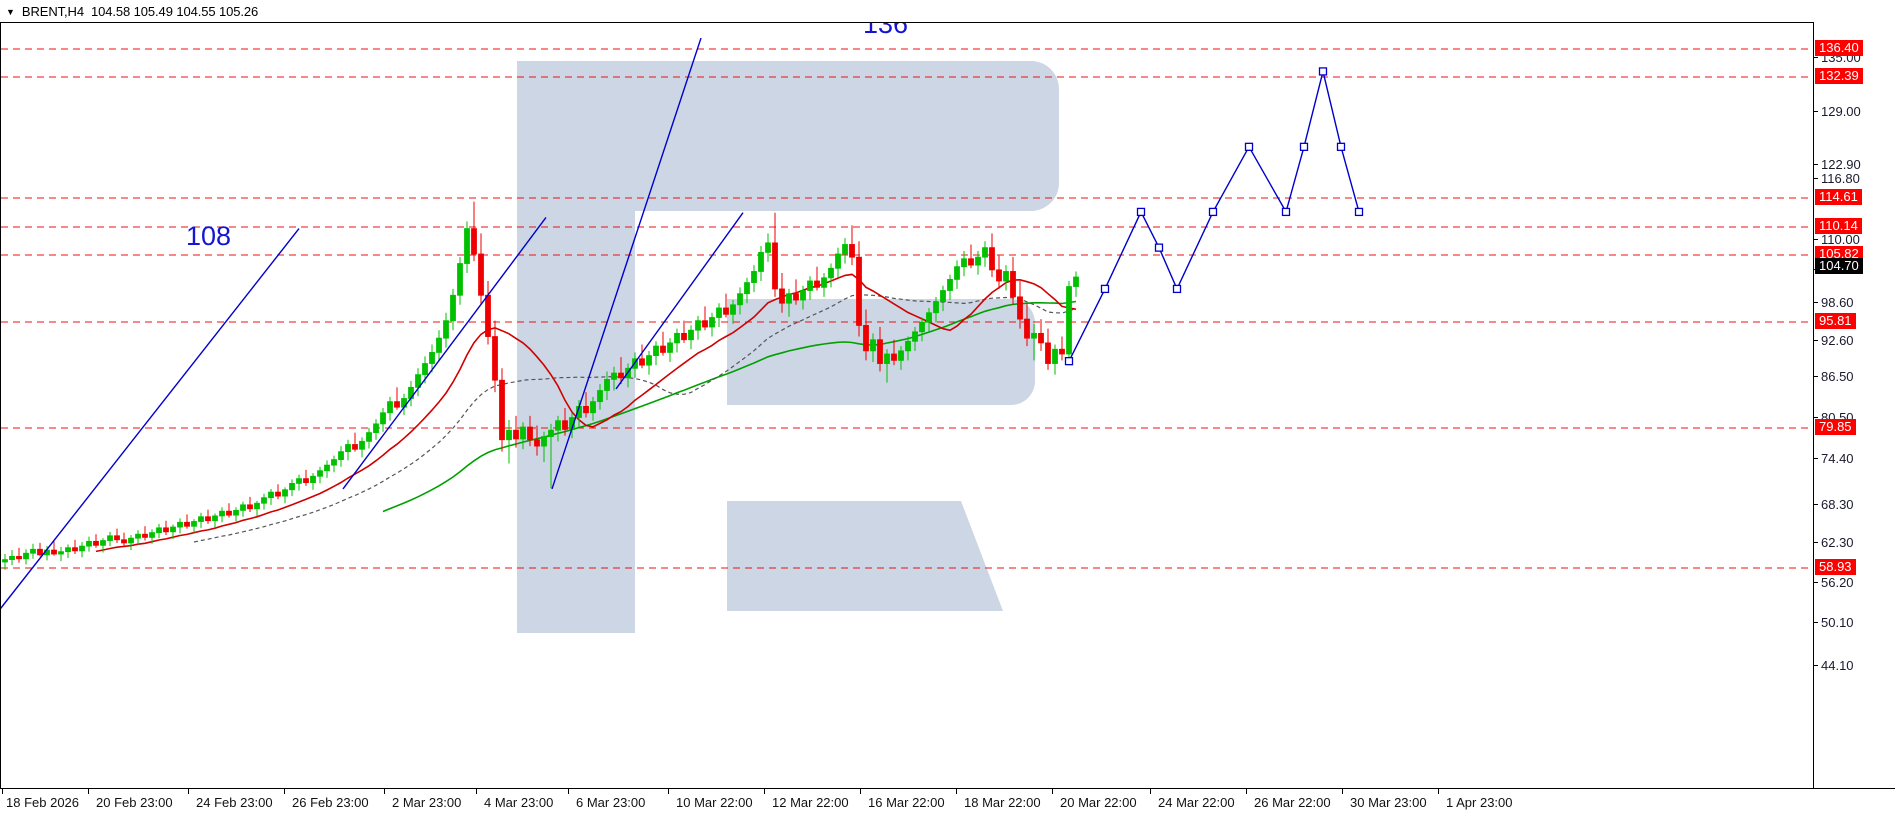  What do you see at coordinates (519, 802) in the screenshot?
I see `time-tick-label: 4 Mar 23:00` at bounding box center [519, 802].